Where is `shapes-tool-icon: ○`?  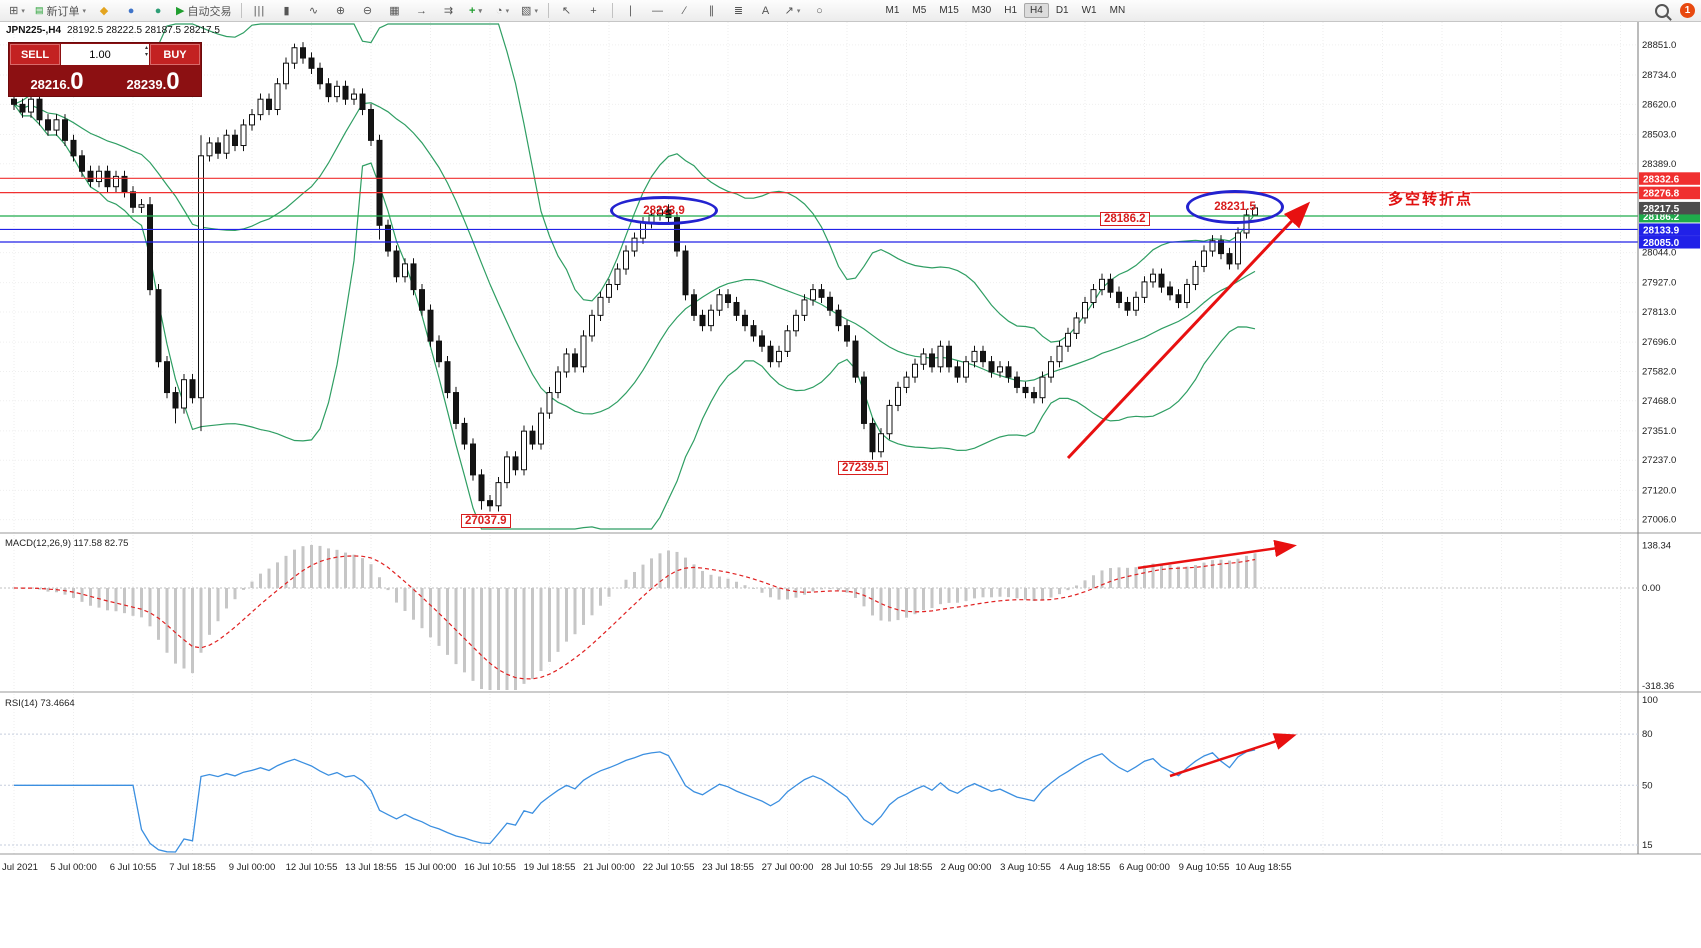
shapes-tool-icon: ○ is located at coordinates (819, 10).